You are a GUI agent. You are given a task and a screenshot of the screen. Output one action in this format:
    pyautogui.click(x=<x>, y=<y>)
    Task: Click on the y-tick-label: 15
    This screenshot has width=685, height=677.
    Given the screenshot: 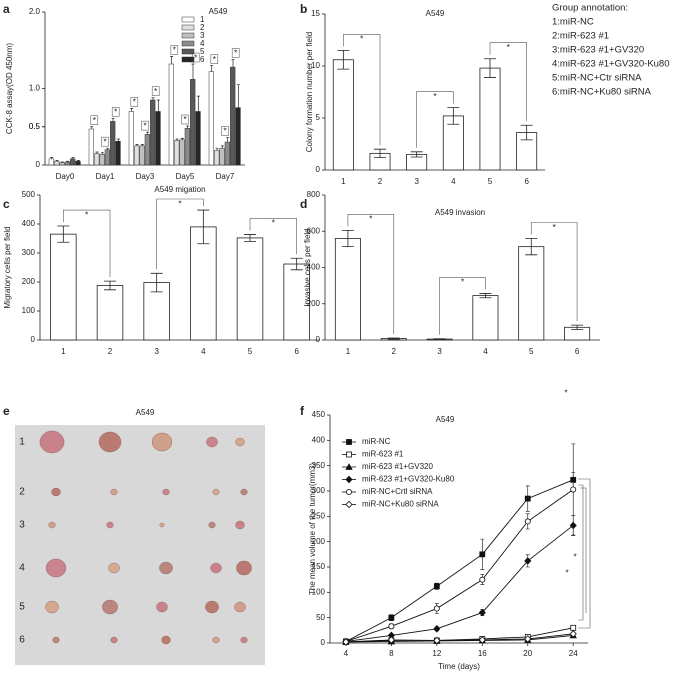 What is the action you would take?
    pyautogui.click(x=315, y=13)
    